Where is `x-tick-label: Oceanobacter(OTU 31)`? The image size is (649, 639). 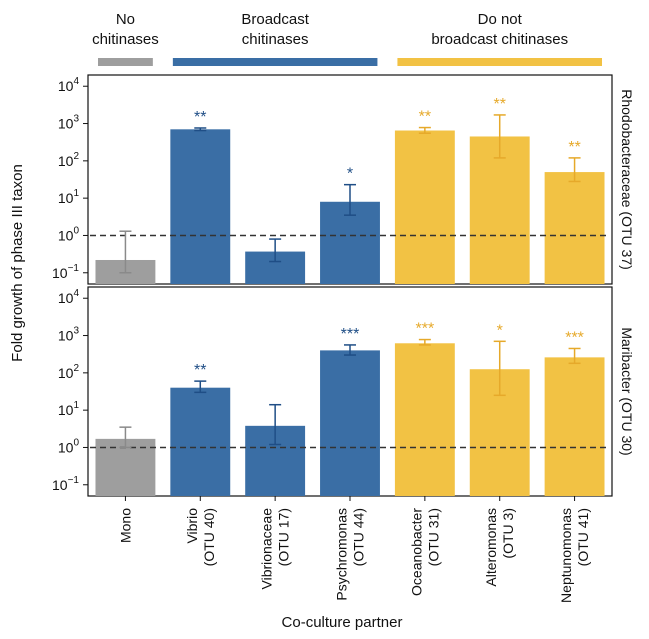 x-tick-label: Oceanobacter(OTU 31) is located at coordinates (424, 552).